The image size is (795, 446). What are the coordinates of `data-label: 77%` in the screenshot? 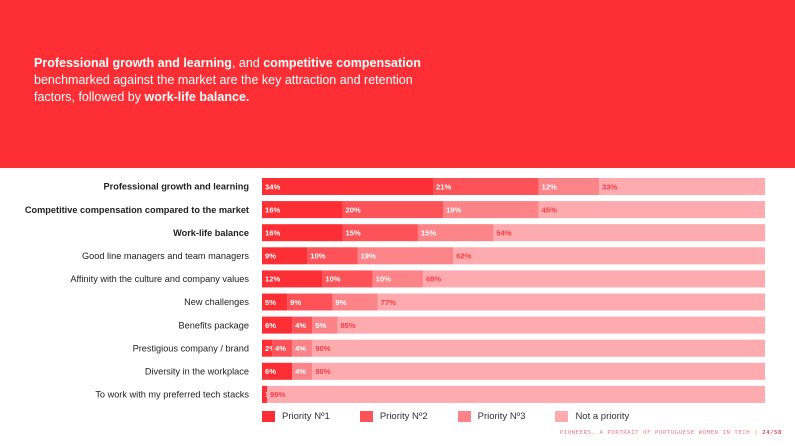 It's located at (388, 302).